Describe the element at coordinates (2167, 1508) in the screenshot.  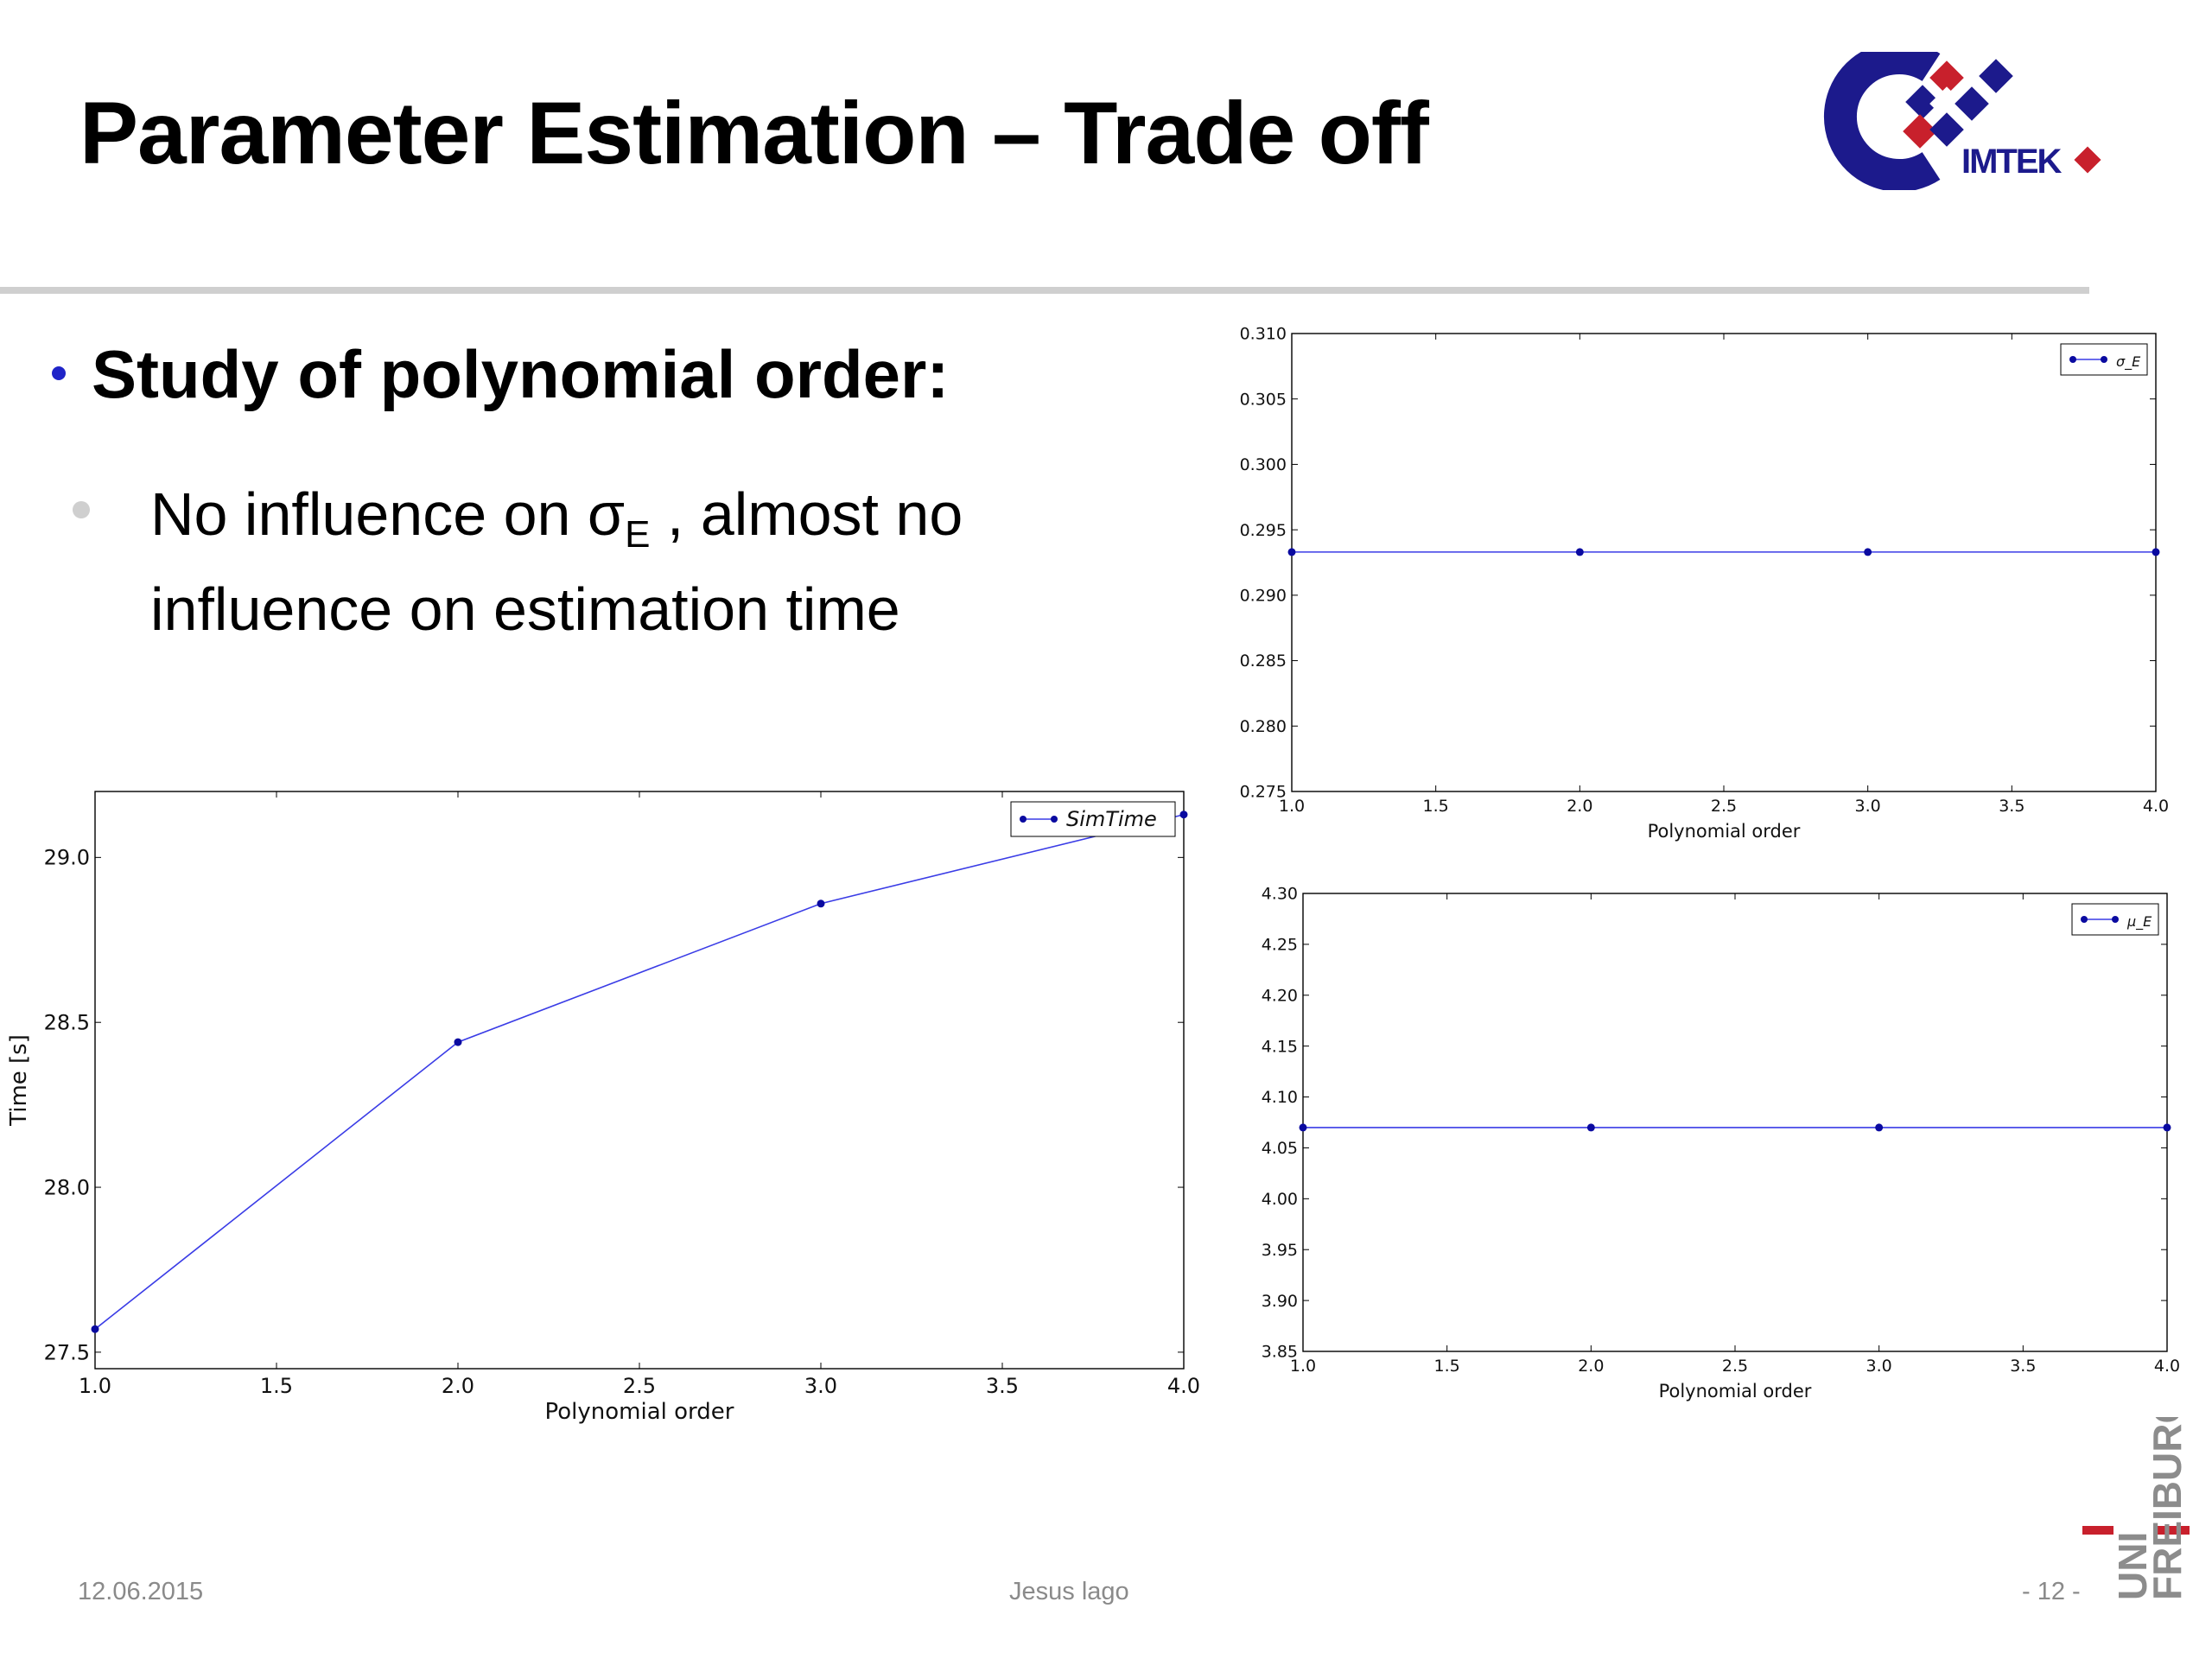
I see `freiburg-logo-text: FREIBURG` at that location.